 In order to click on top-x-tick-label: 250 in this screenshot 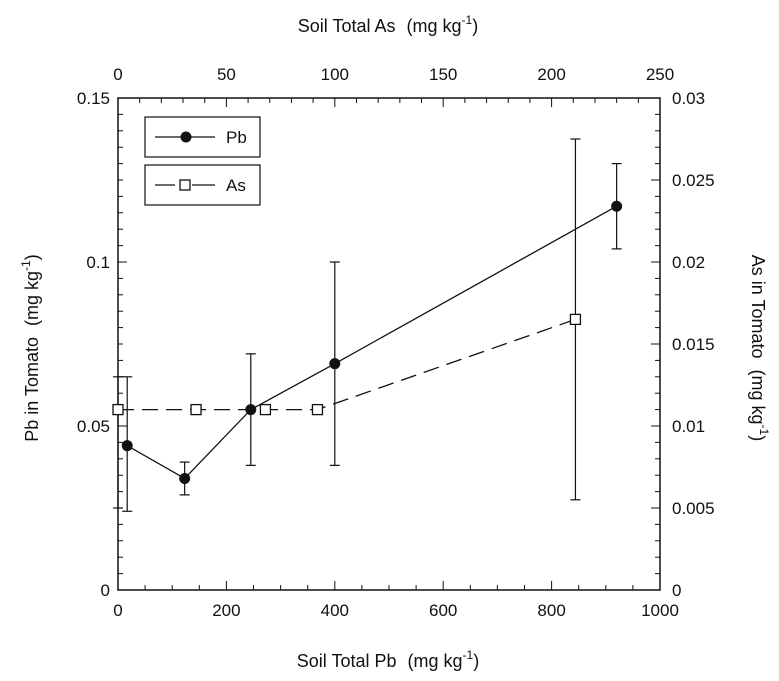, I will do `click(660, 74)`.